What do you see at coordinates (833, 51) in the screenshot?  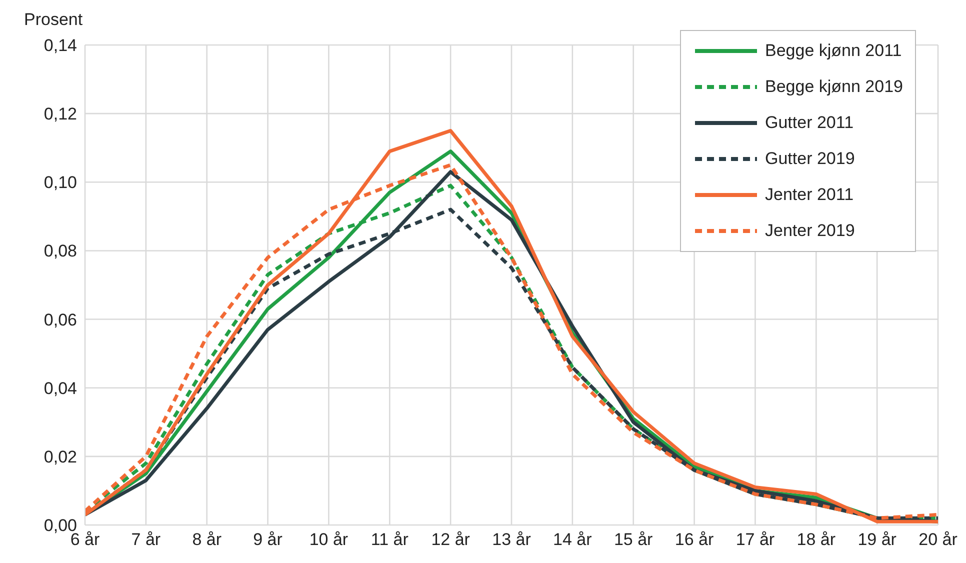 I see `legend-label: Begge kjønn 2011` at bounding box center [833, 51].